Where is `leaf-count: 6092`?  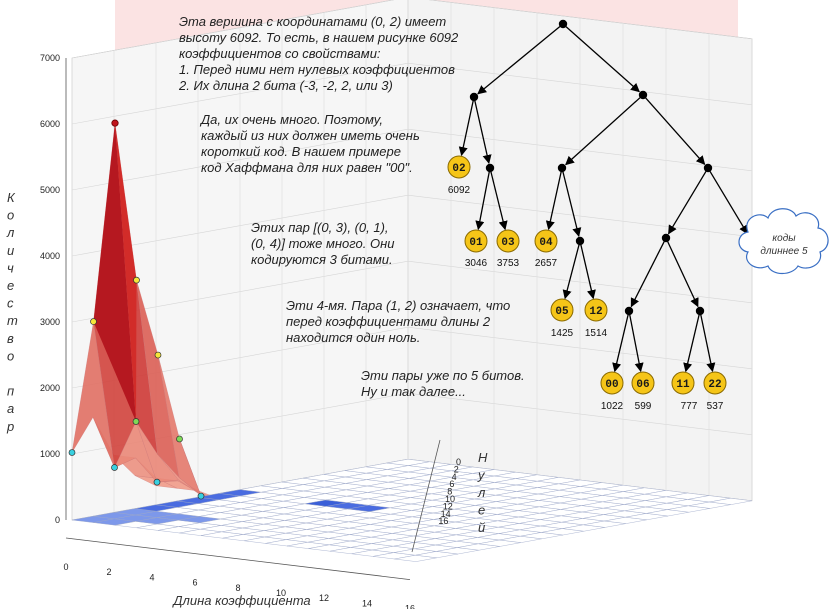 leaf-count: 6092 is located at coordinates (459, 190).